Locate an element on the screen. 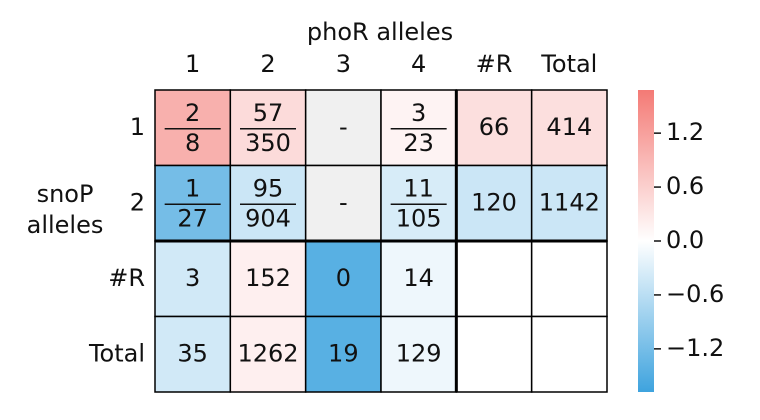  colorbar-tick-label: −1.2 is located at coordinates (695, 348).